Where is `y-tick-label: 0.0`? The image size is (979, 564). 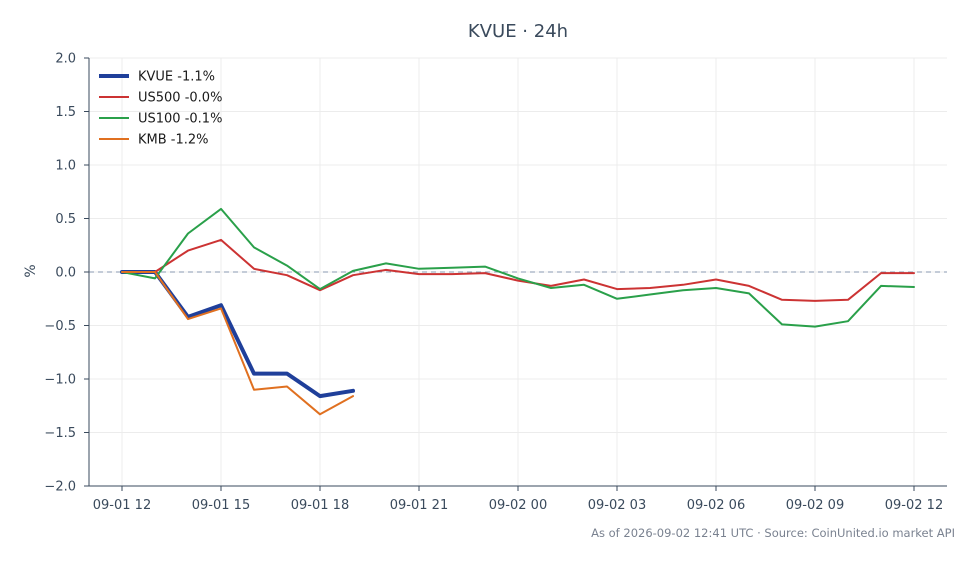 y-tick-label: 0.0 is located at coordinates (65, 273).